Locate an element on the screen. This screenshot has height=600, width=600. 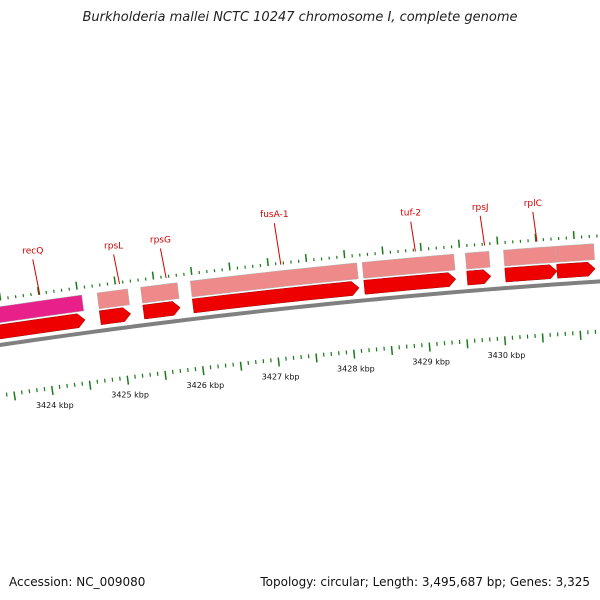
ruler-label: 3428 kbp is located at coordinates (356, 369).